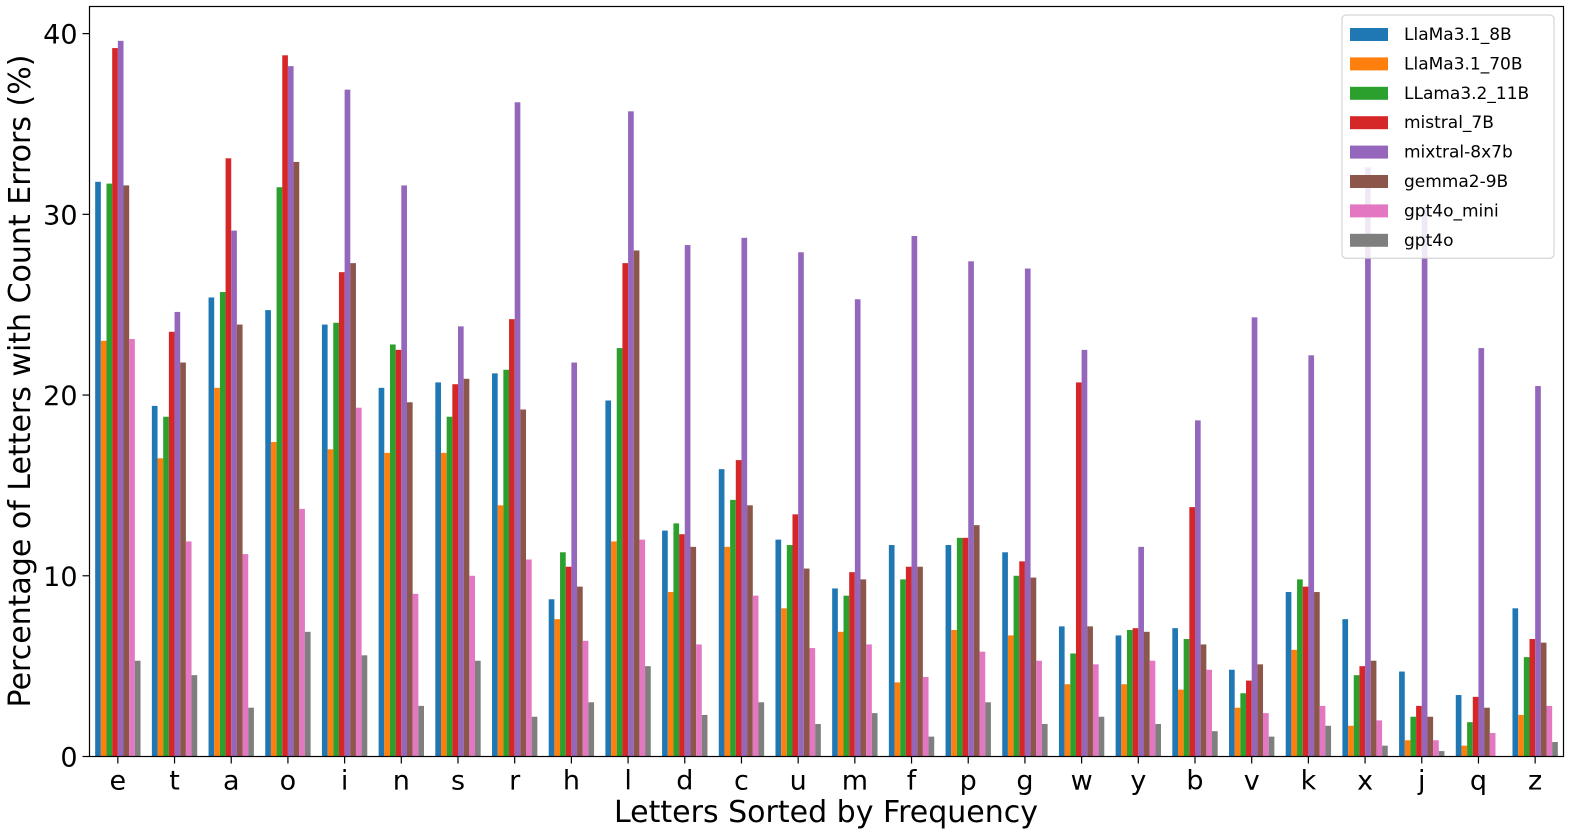 The width and height of the screenshot is (1583, 839). What do you see at coordinates (1061, 691) in the screenshot?
I see `bar-w-llama3-1-8b` at bounding box center [1061, 691].